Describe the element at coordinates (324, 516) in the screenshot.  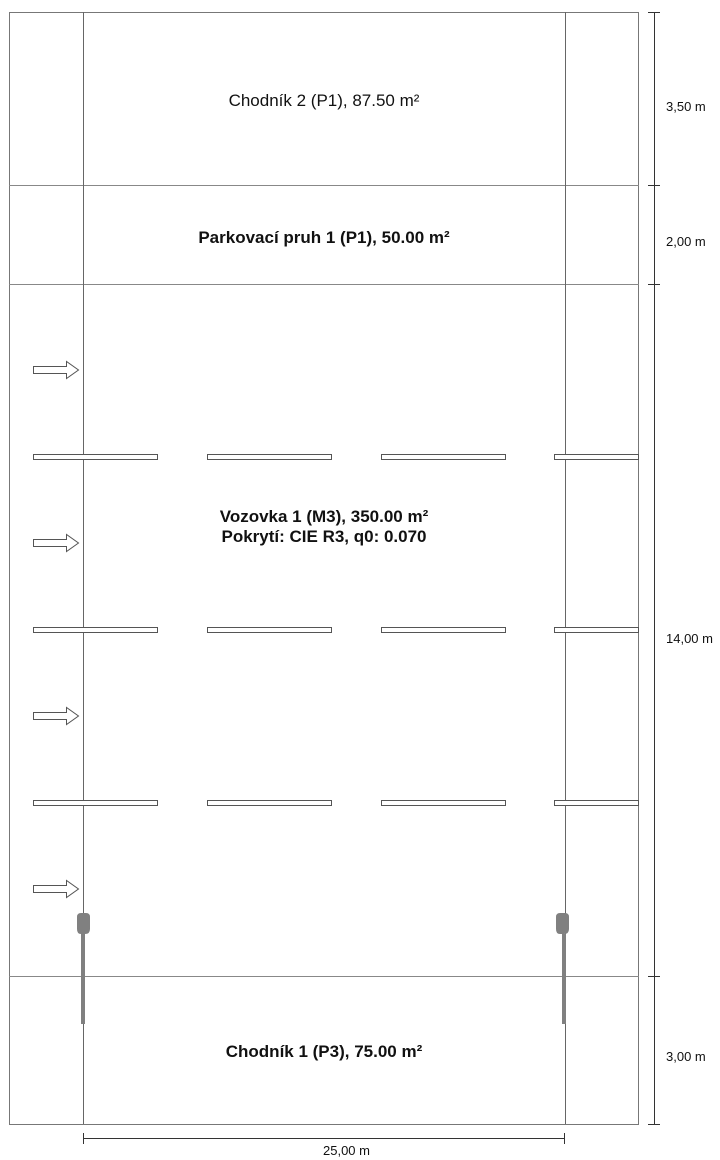
I see `zone-title: Vozovka 1 (M3), 350.00 m²` at that location.